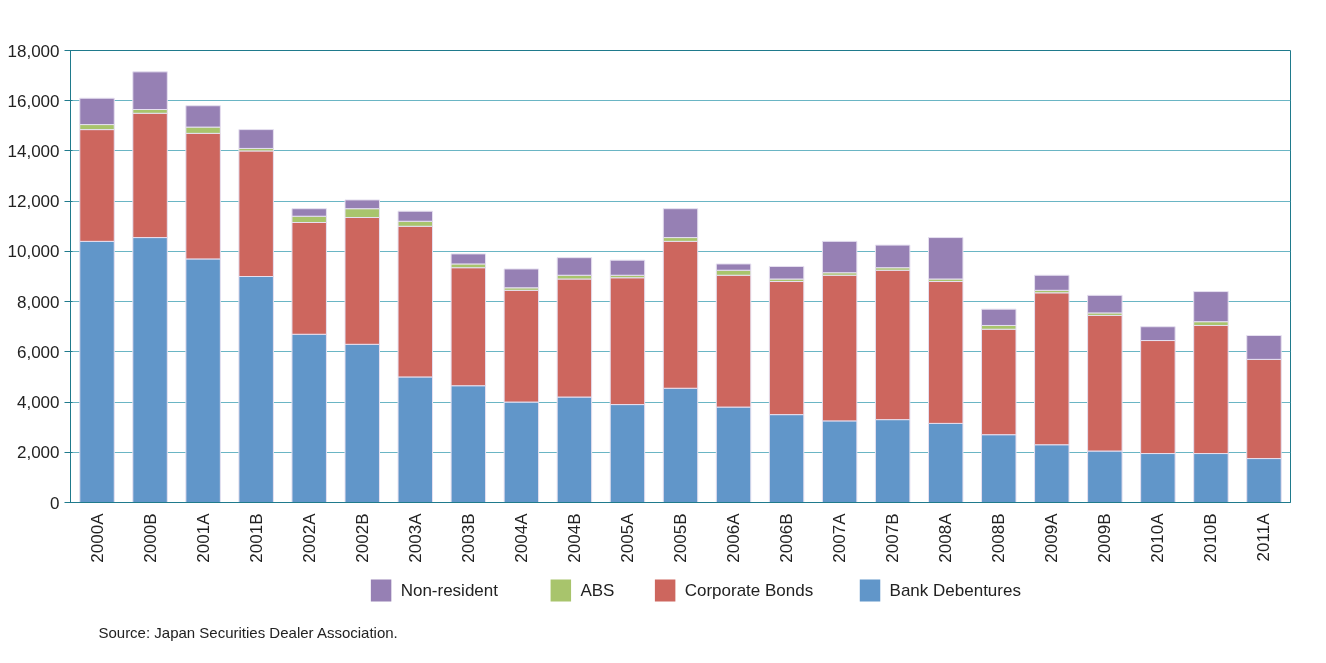 Image resolution: width=1326 pixels, height=663 pixels. What do you see at coordinates (33, 101) in the screenshot?
I see `y-tick-label: 16,000` at bounding box center [33, 101].